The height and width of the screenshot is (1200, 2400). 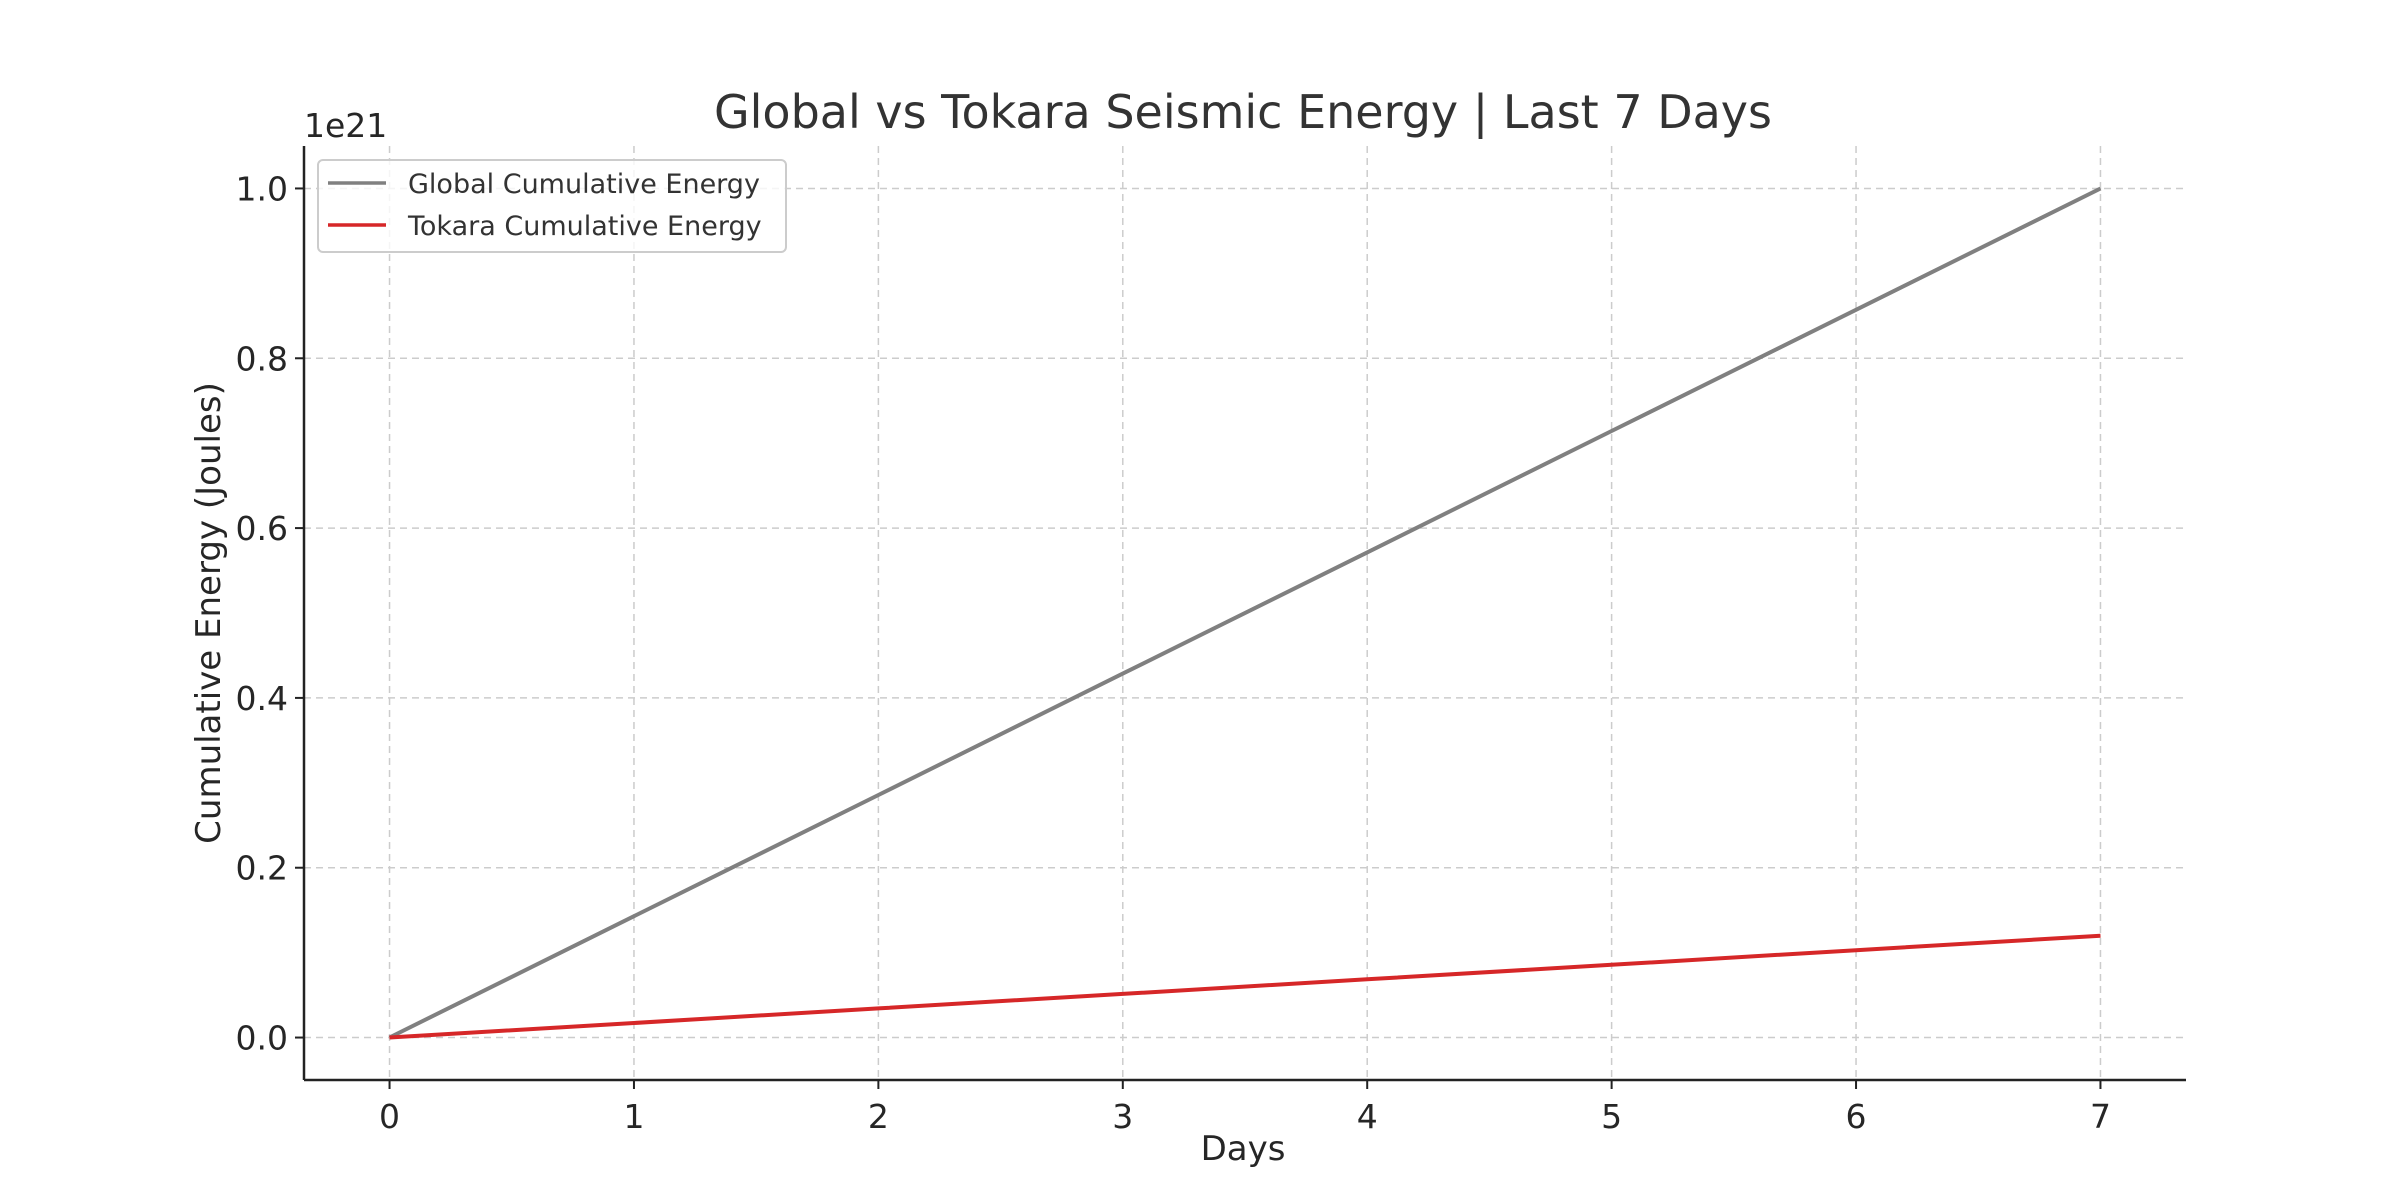 I want to click on x-tick-label-4: 4, so click(x=1367, y=1116).